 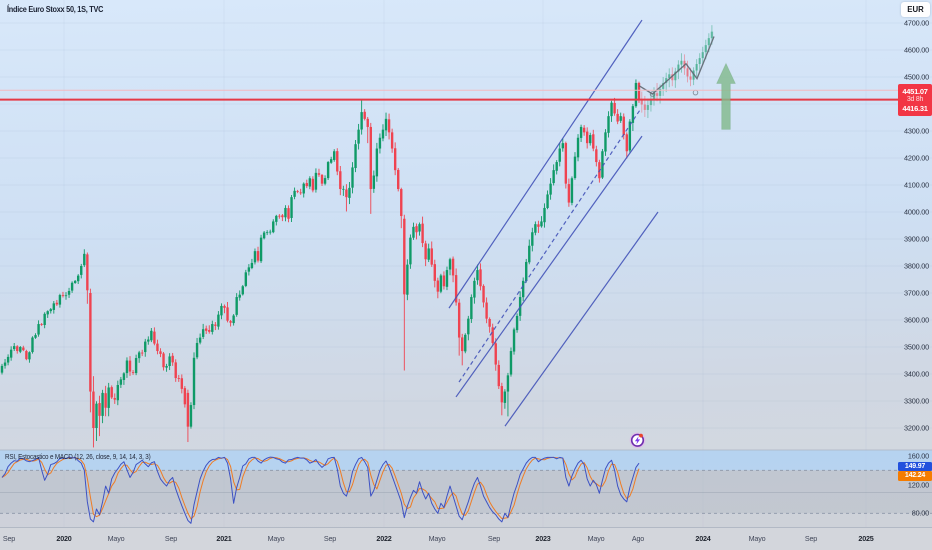 What do you see at coordinates (637, 440) in the screenshot?
I see `flash-glow-ring` at bounding box center [637, 440].